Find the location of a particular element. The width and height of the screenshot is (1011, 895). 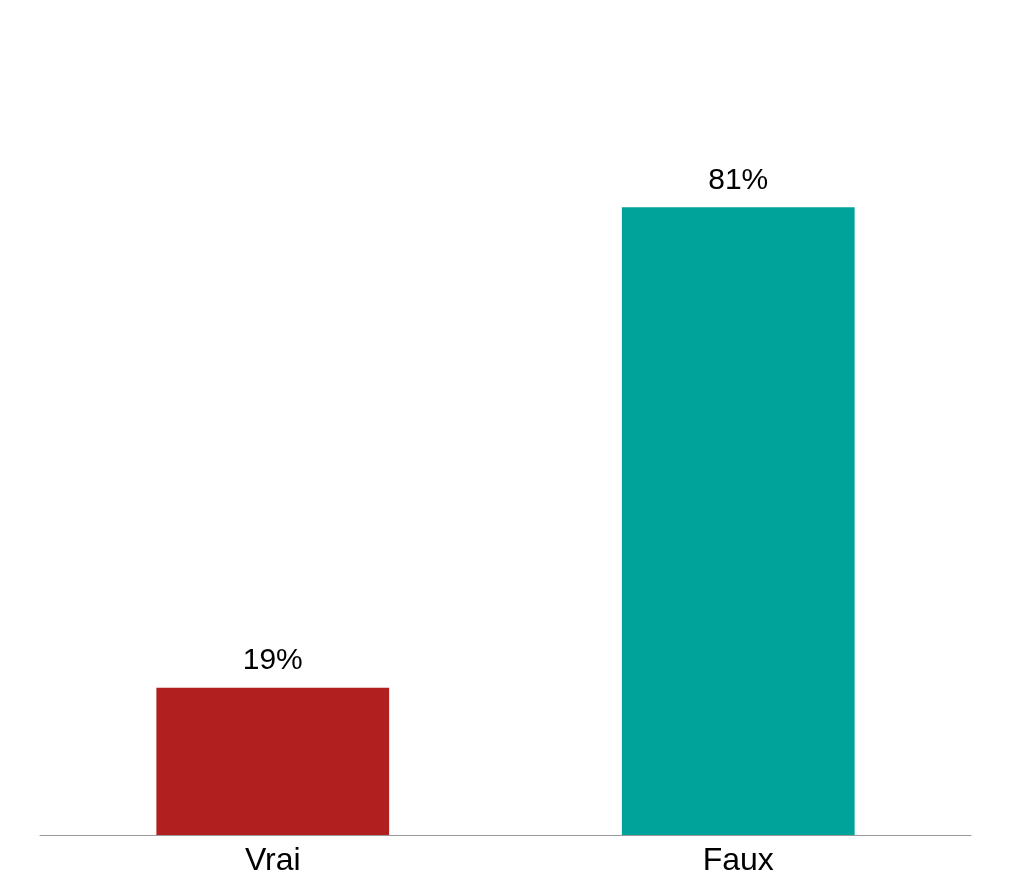

data-label: 19% is located at coordinates (272, 659).